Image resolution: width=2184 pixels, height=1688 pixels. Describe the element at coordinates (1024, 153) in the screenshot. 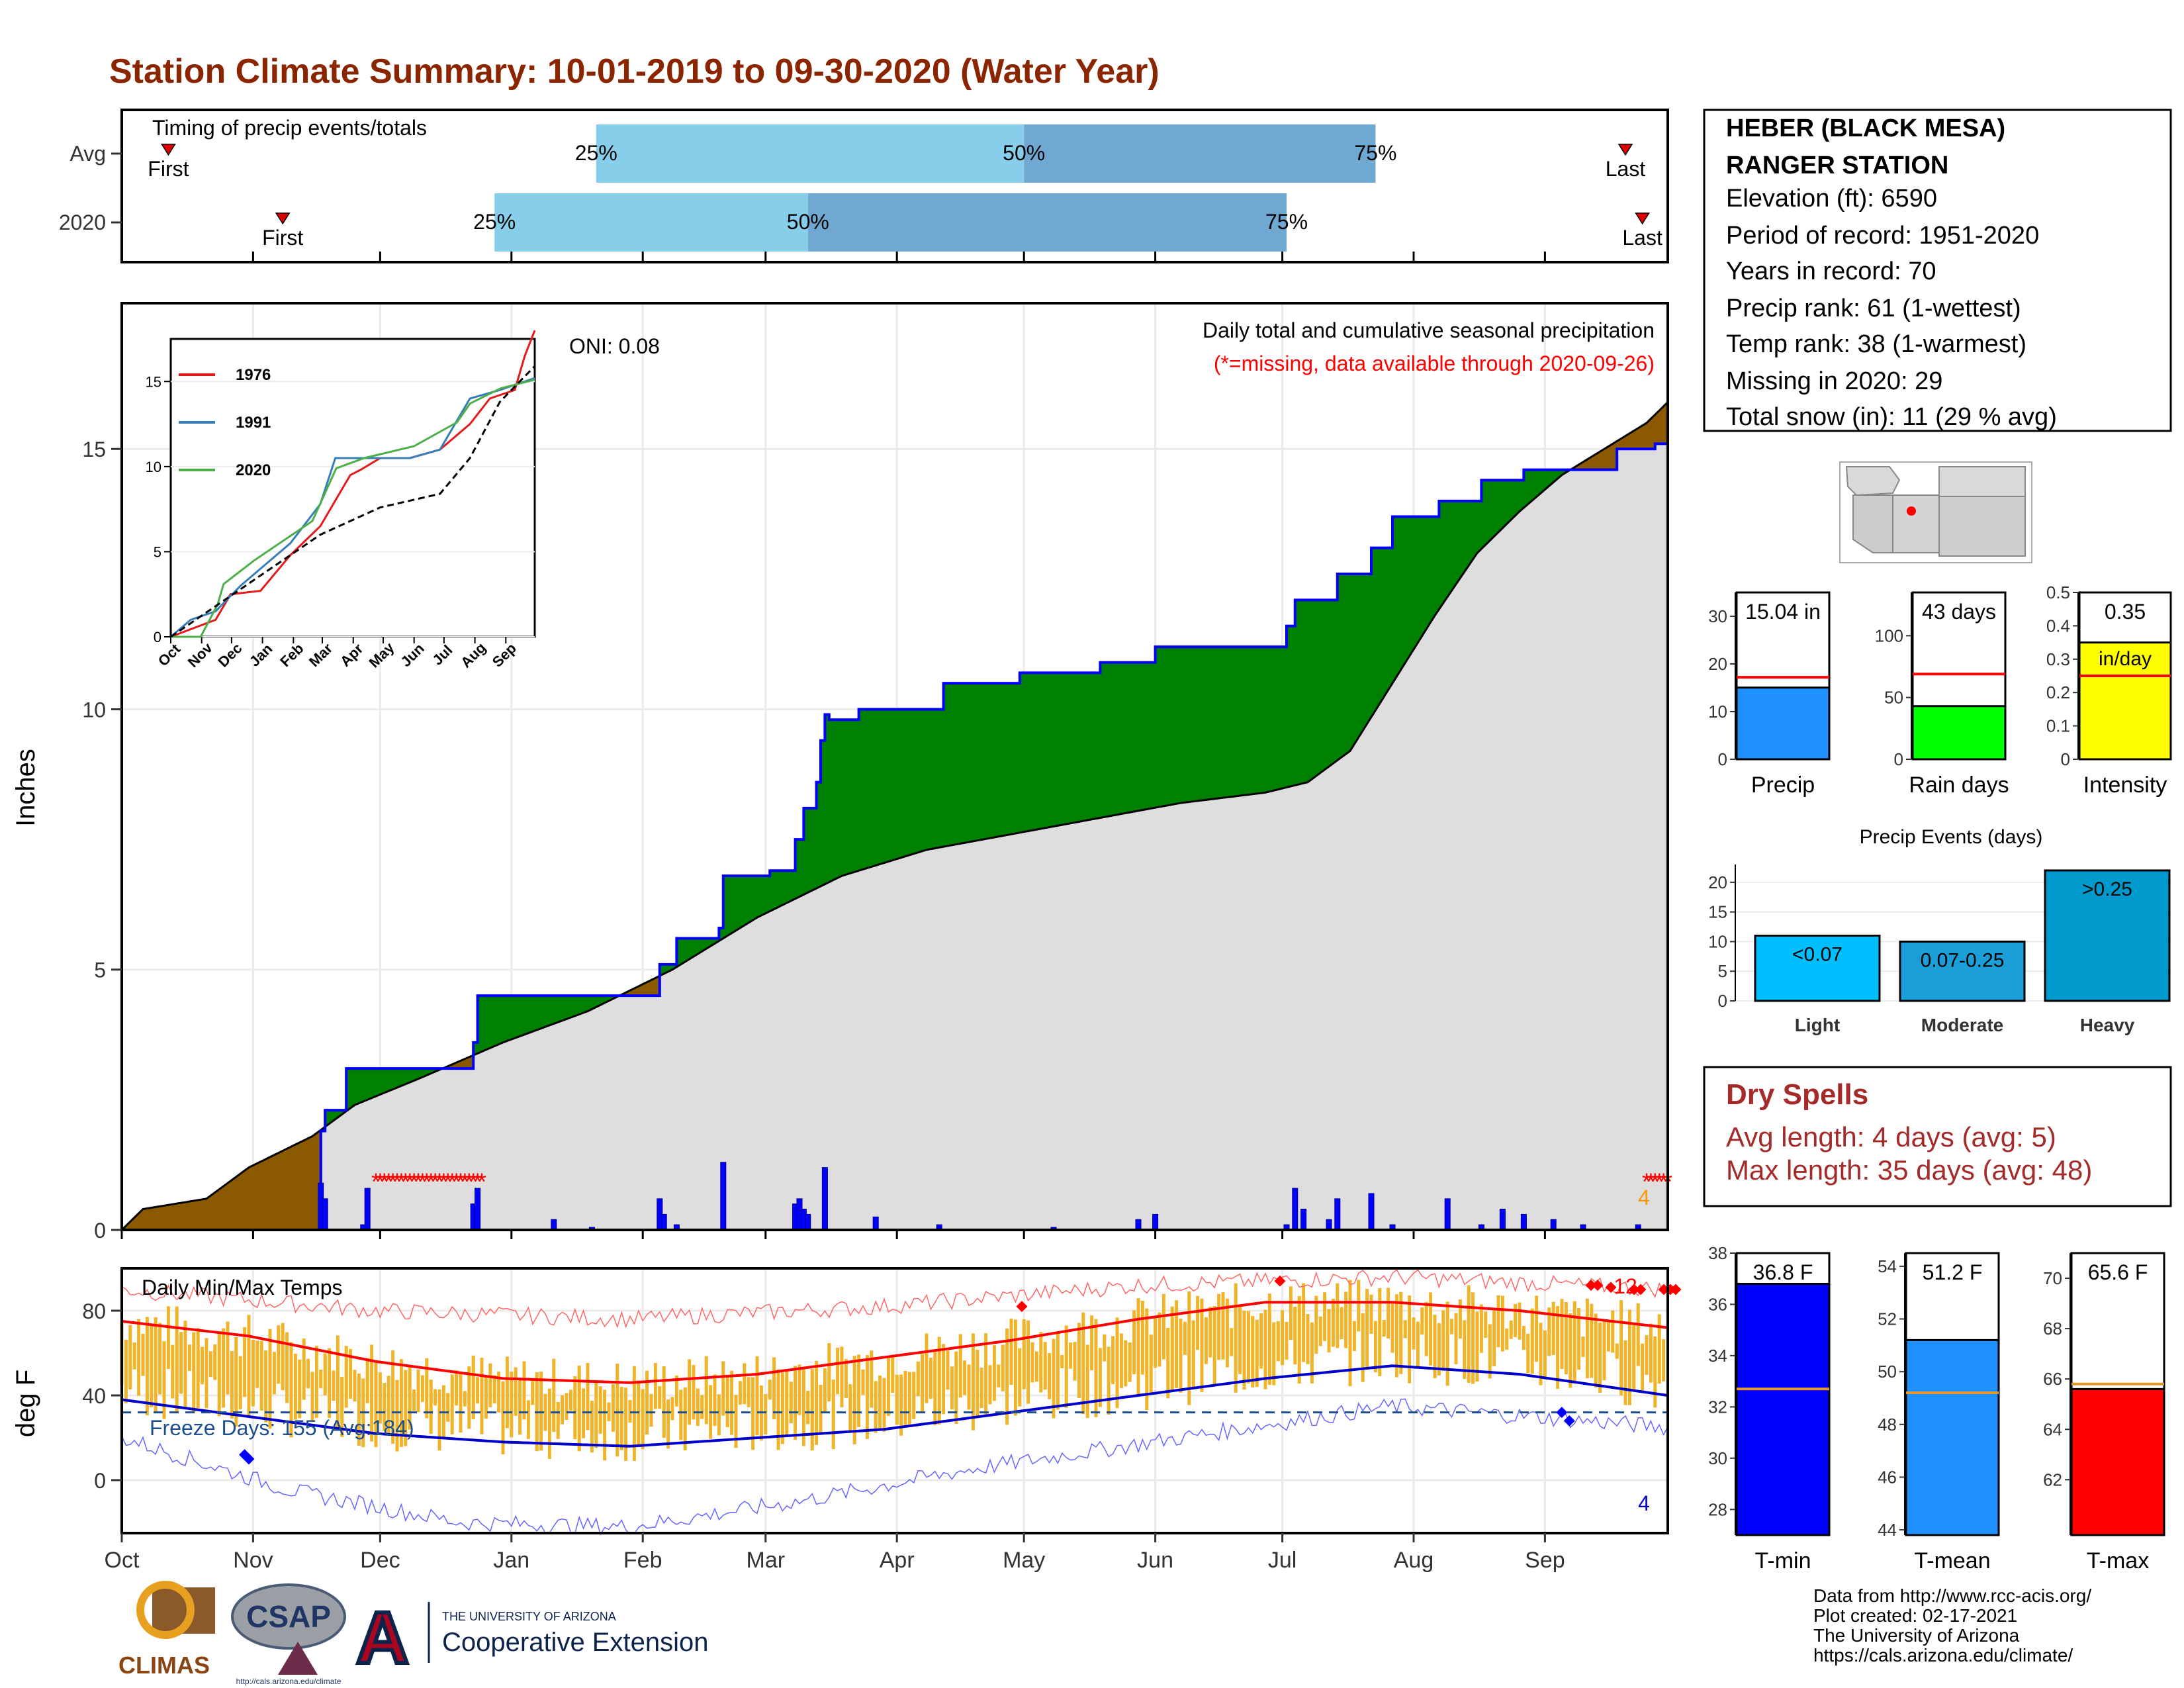

I see `timing-pct-50: 50%` at that location.